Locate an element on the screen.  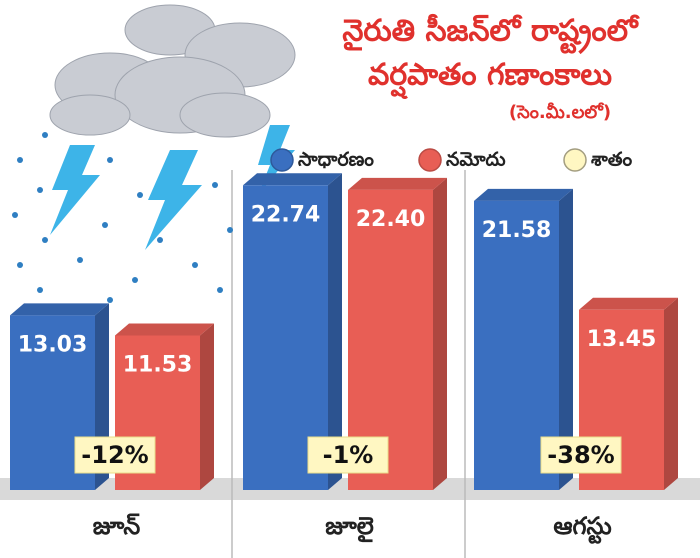
percent-label: -12% is located at coordinates (114, 455).